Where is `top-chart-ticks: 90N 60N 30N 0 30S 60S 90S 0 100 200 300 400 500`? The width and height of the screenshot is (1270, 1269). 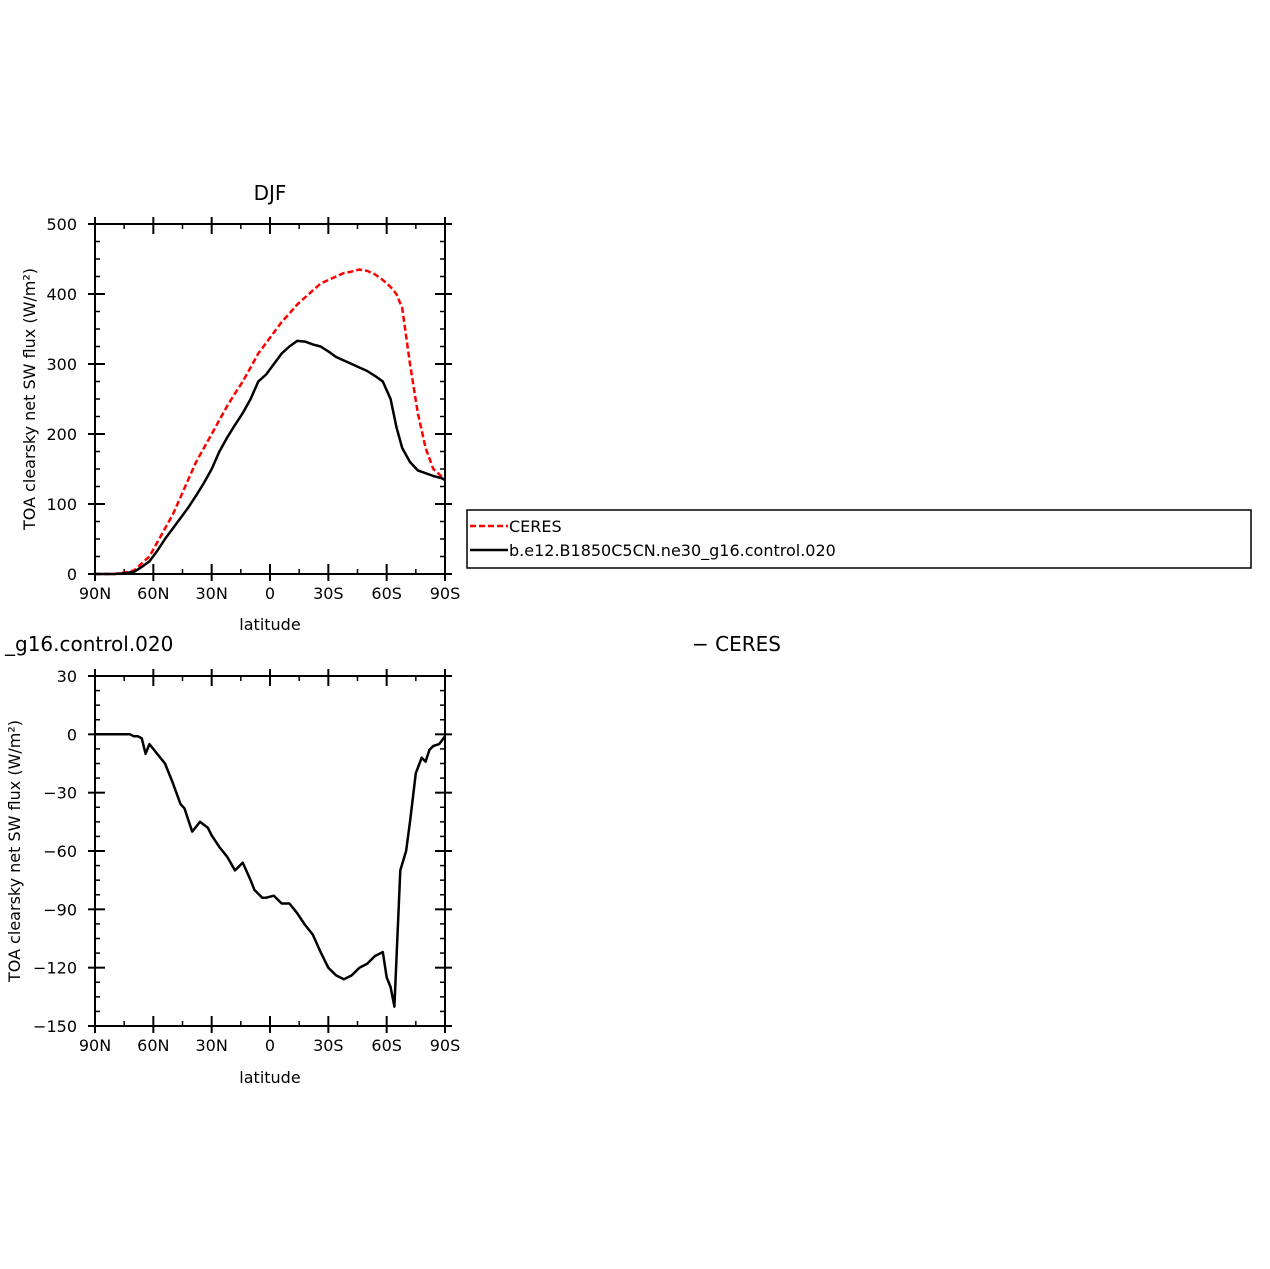
top-chart-ticks: 90N 60N 30N 0 30S 60S 90S 0 100 200 300 400 500 is located at coordinates (253, 409).